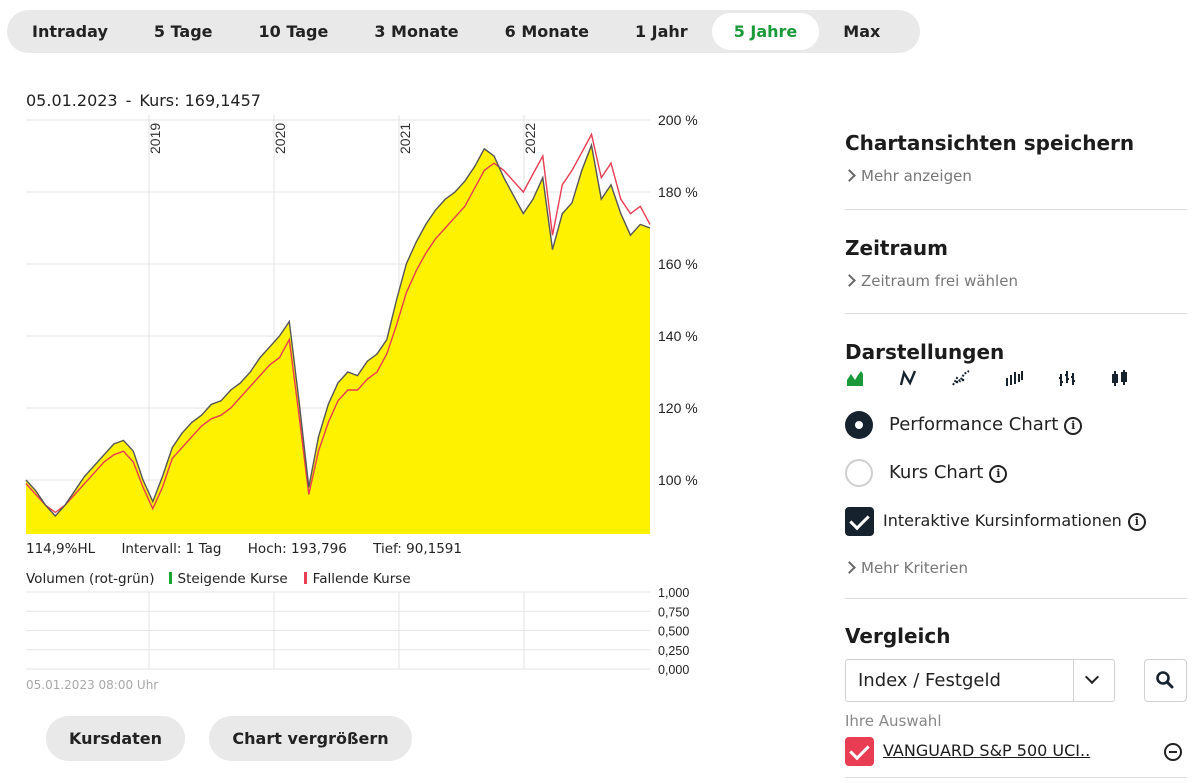 This screenshot has width=1199, height=783. Describe the element at coordinates (115, 738) in the screenshot. I see `kursdaten-button: Kursdaten` at that location.